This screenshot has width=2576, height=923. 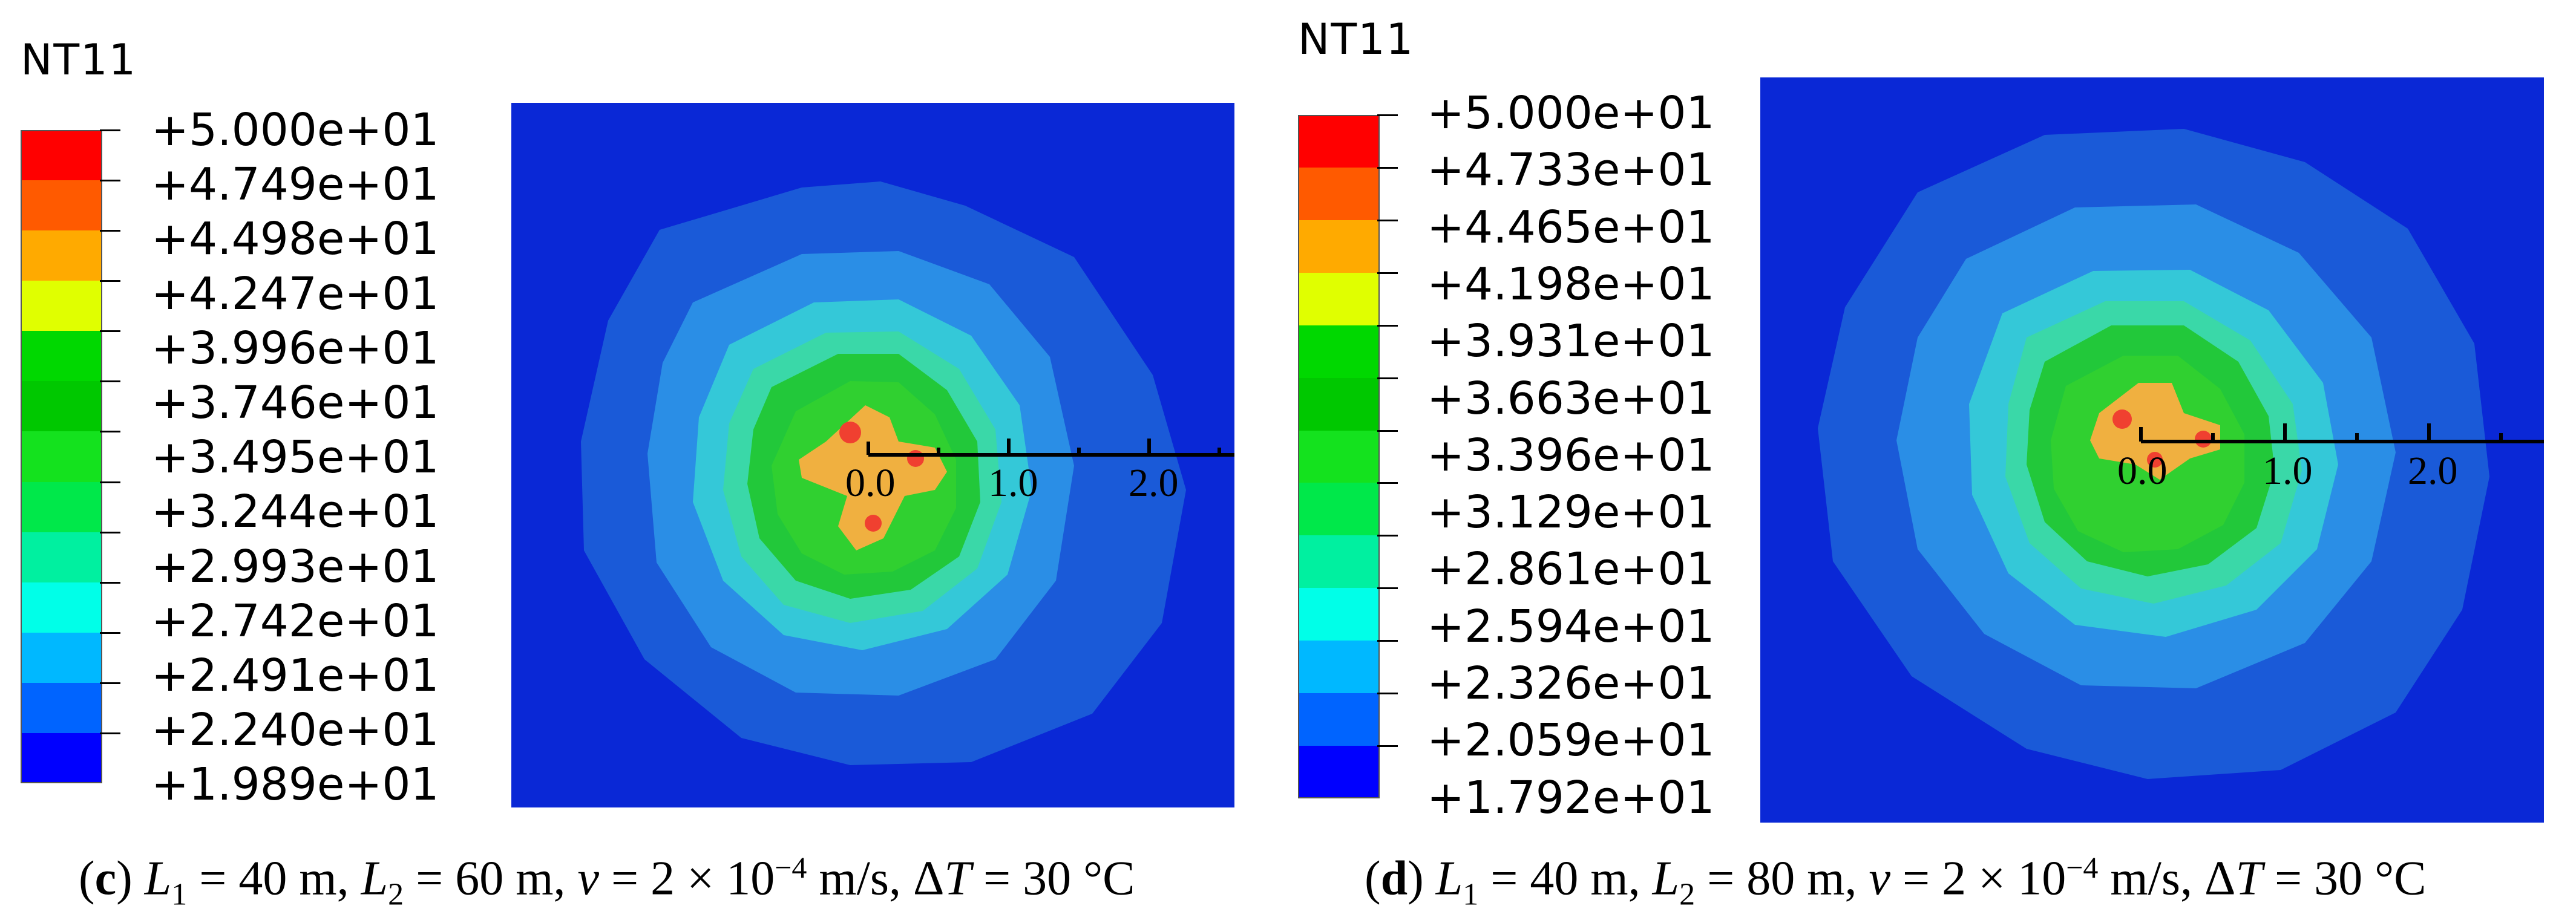 What do you see at coordinates (396, 894) in the screenshot?
I see `caption-sub: 2` at bounding box center [396, 894].